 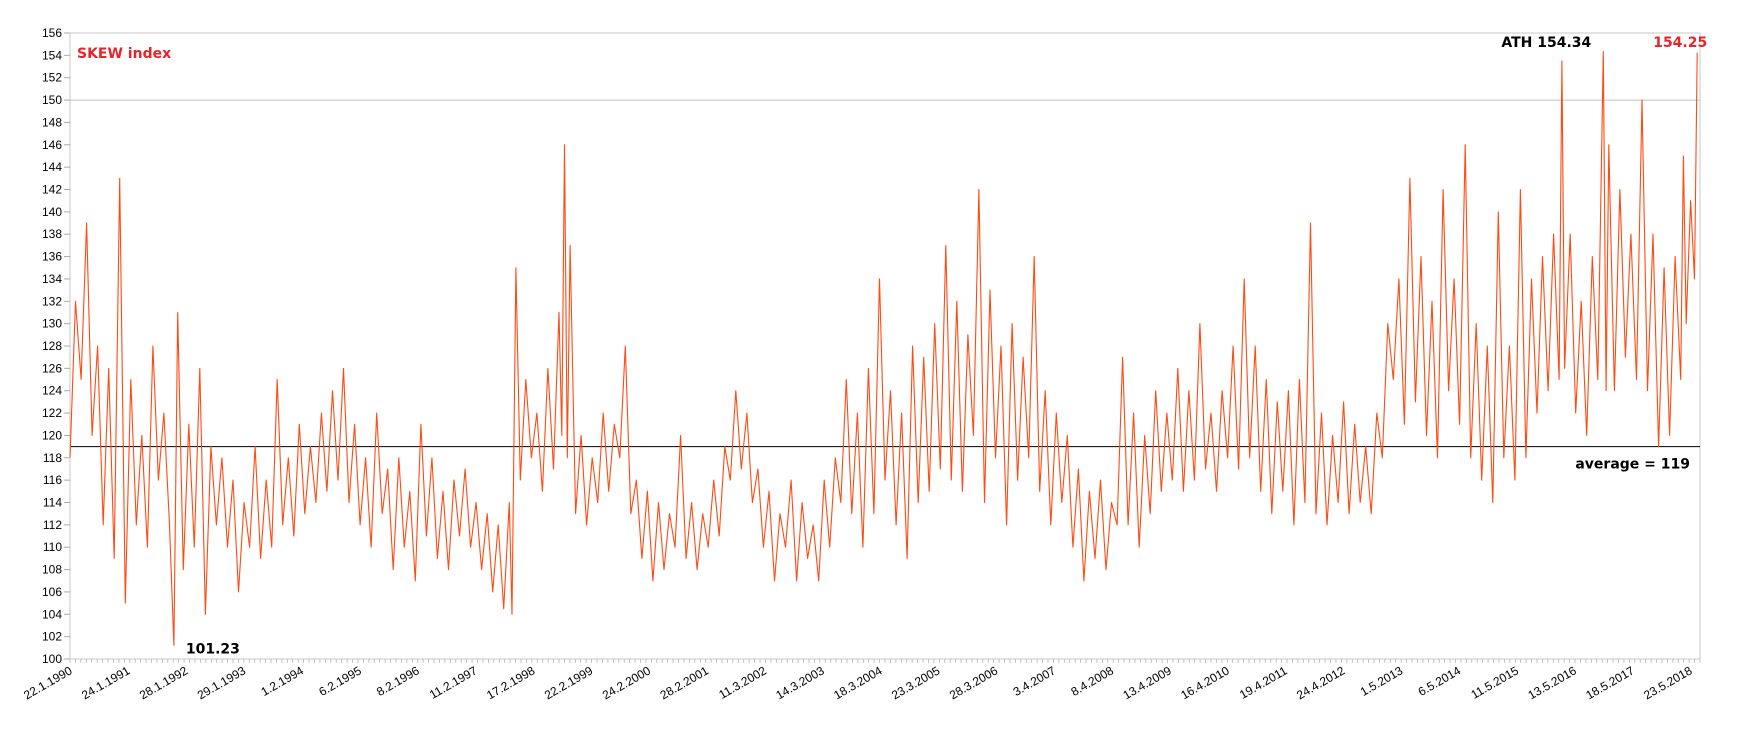 What do you see at coordinates (106, 682) in the screenshot?
I see `x-tick-label: 24.1.1991` at bounding box center [106, 682].